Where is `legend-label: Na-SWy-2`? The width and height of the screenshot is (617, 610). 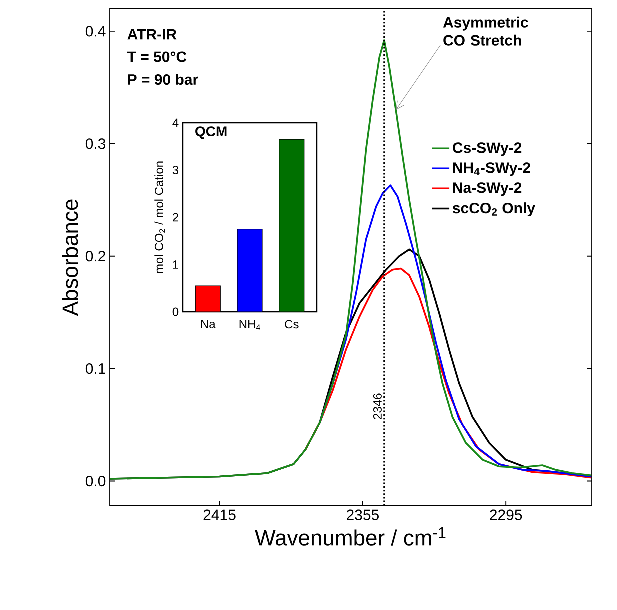
legend-label: Na-SWy-2 is located at coordinates (487, 189).